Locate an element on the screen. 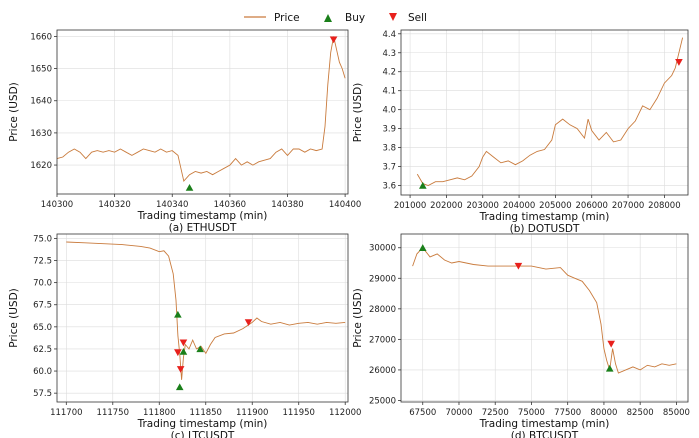  btc-xtick-label: 82500 is located at coordinates (640, 413).